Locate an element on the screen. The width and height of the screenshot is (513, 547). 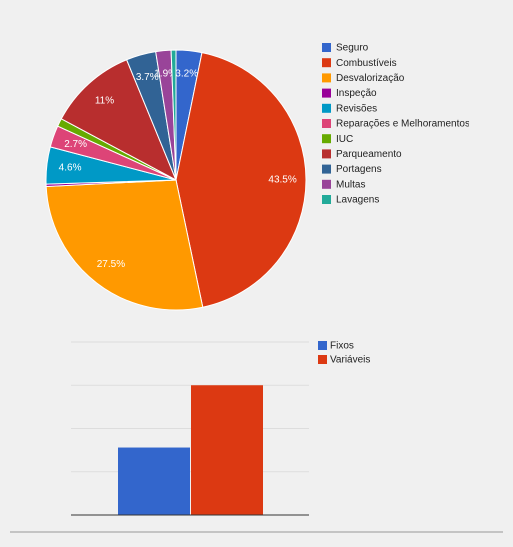
legend-label: Seguro is located at coordinates (352, 48).